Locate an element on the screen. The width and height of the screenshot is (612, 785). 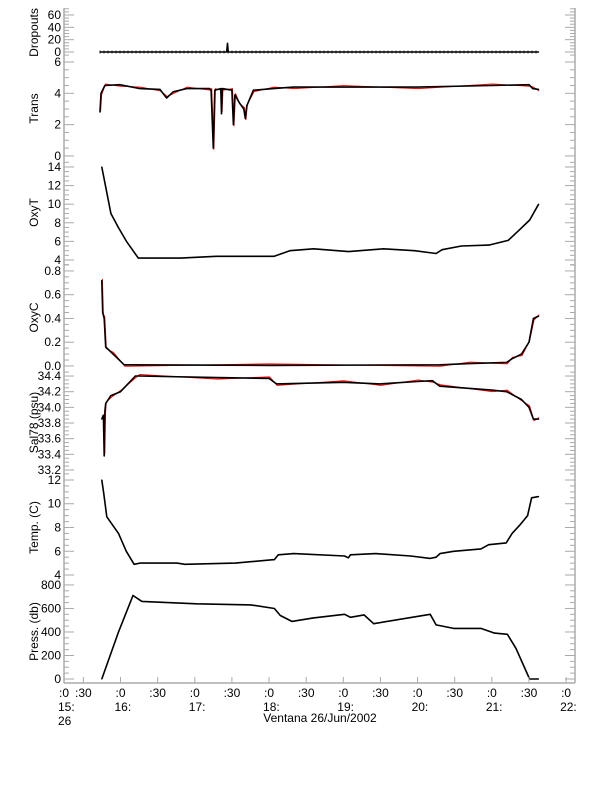
y-tick-label: 12 is located at coordinates (55, 480).